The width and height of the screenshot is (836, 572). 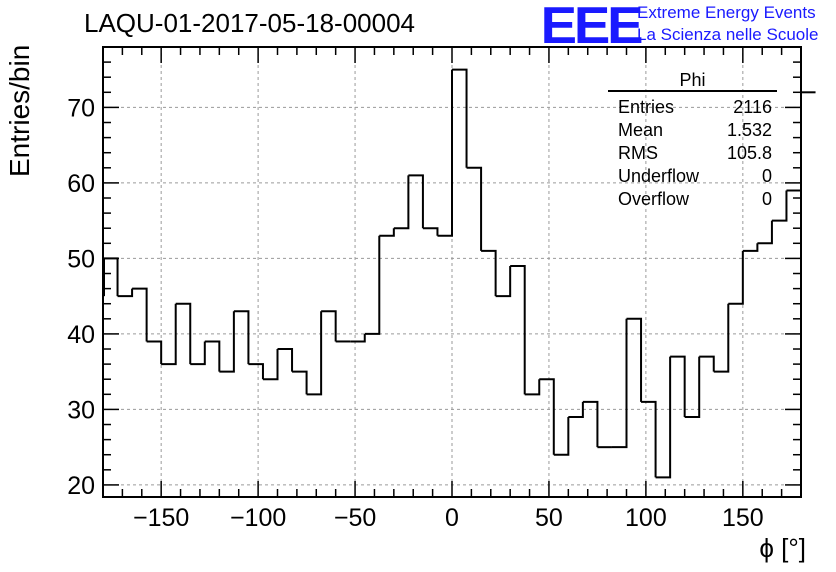 What do you see at coordinates (81, 108) in the screenshot?
I see `y-tick-label: 70` at bounding box center [81, 108].